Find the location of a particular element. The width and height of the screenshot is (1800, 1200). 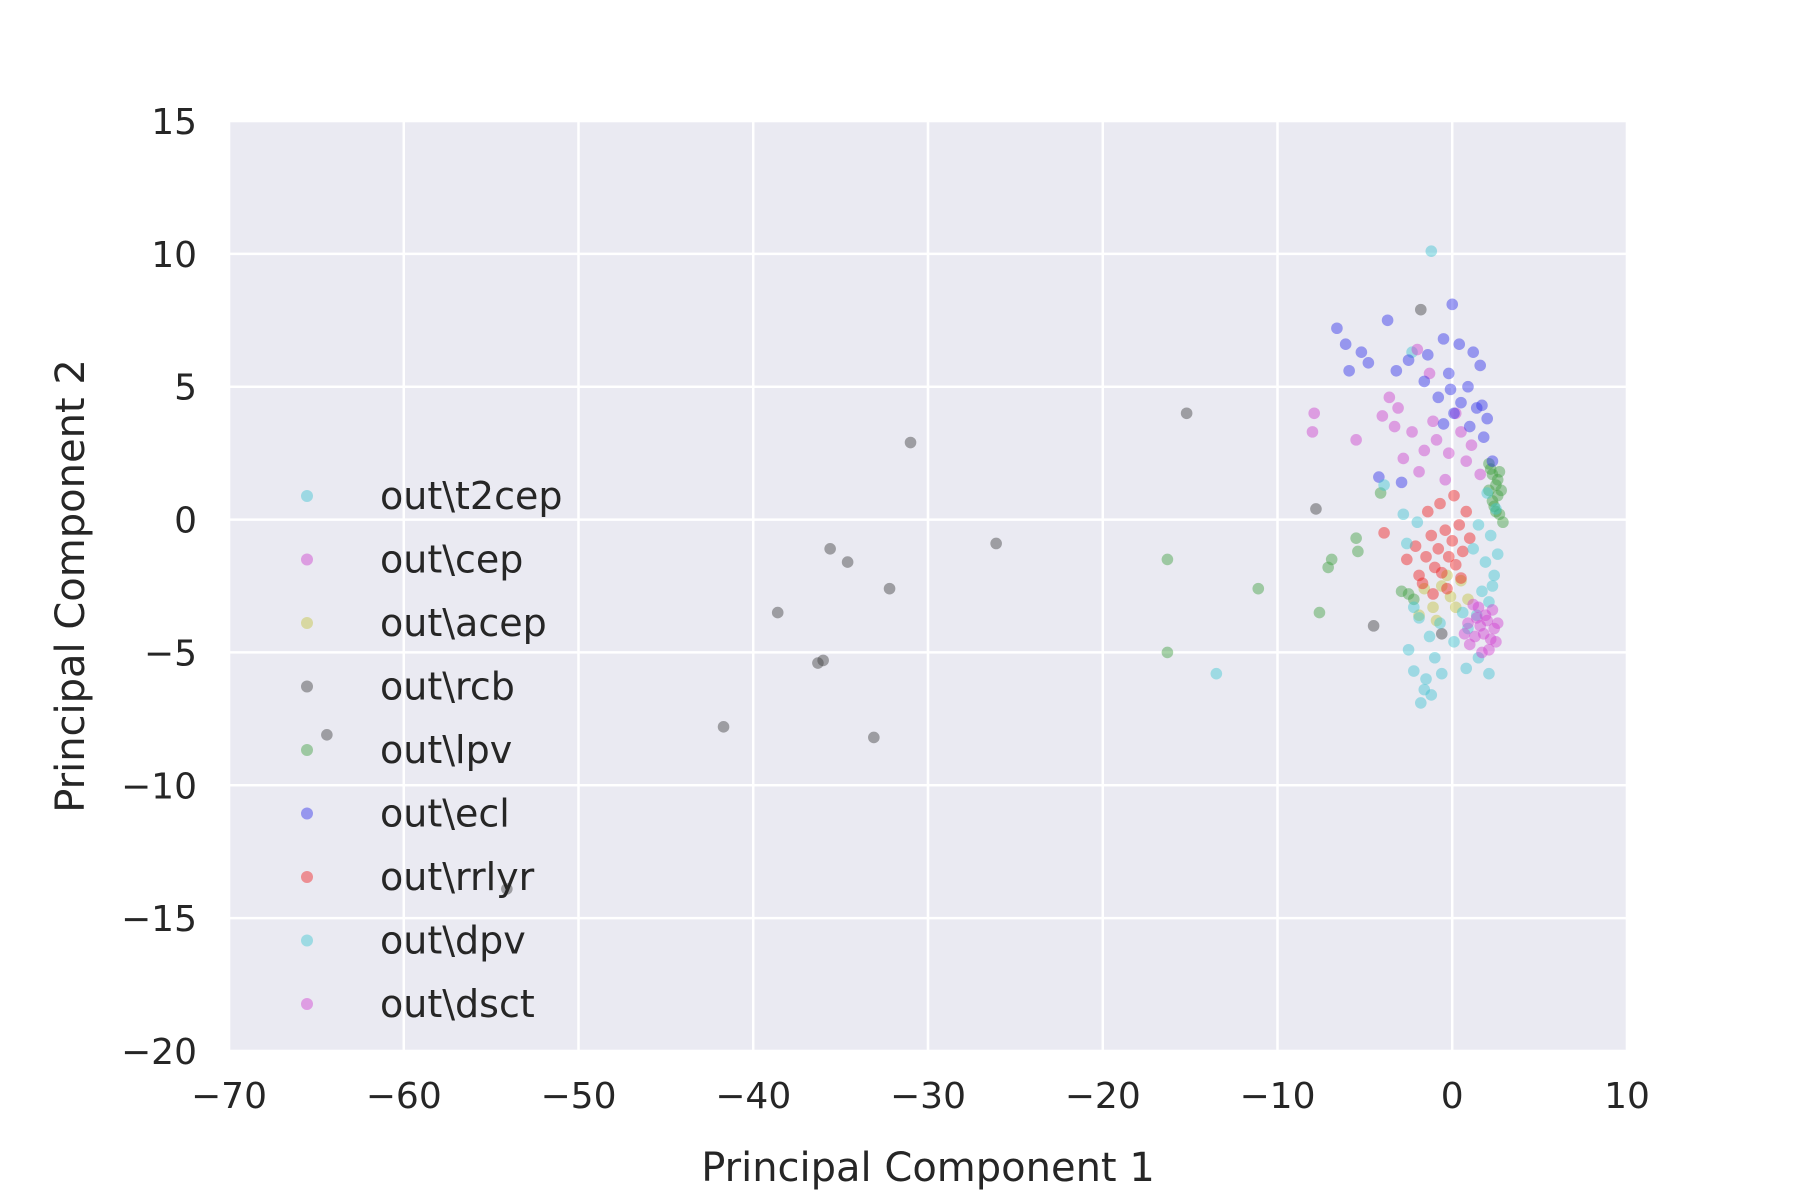

y-tick-label: −10 is located at coordinates (159, 786).